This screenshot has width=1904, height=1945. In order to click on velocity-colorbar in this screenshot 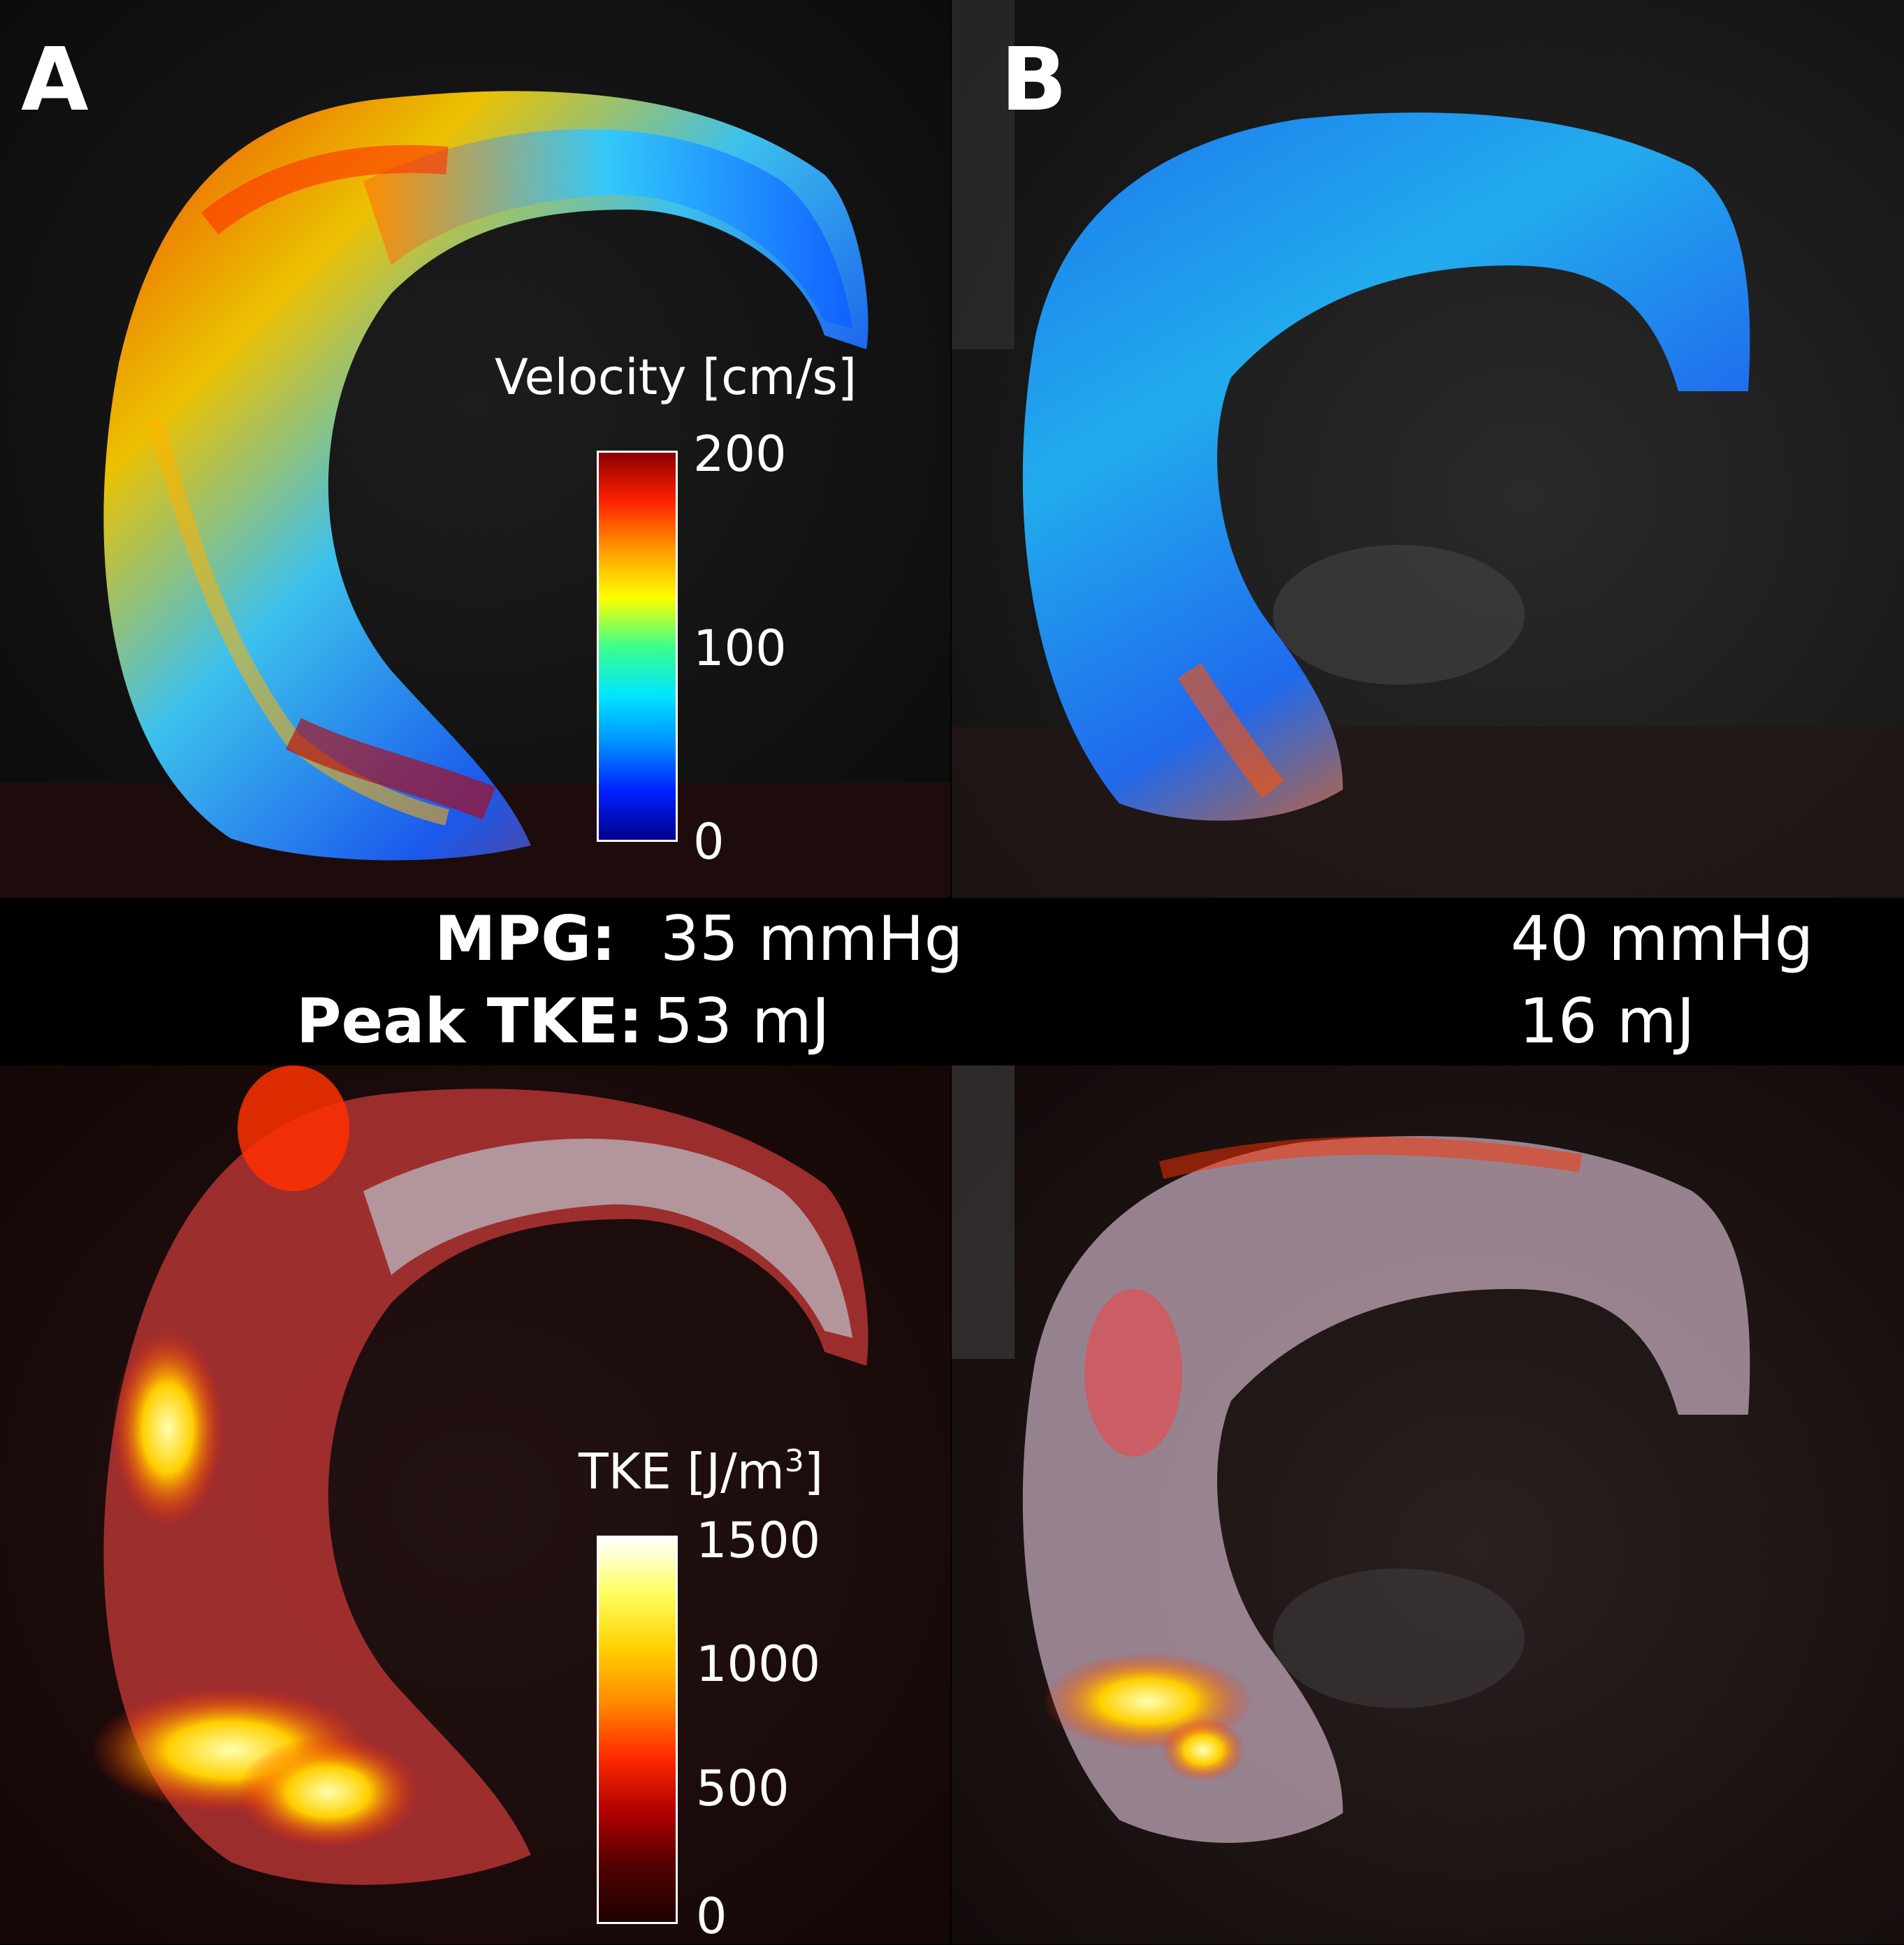, I will do `click(637, 647)`.